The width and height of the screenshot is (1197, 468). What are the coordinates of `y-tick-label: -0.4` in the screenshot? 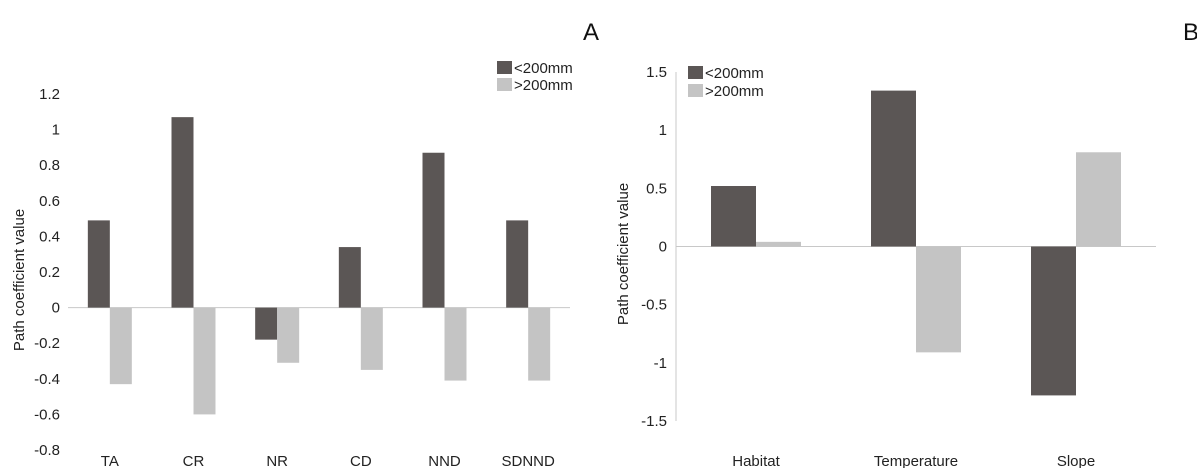 It's located at (47, 379).